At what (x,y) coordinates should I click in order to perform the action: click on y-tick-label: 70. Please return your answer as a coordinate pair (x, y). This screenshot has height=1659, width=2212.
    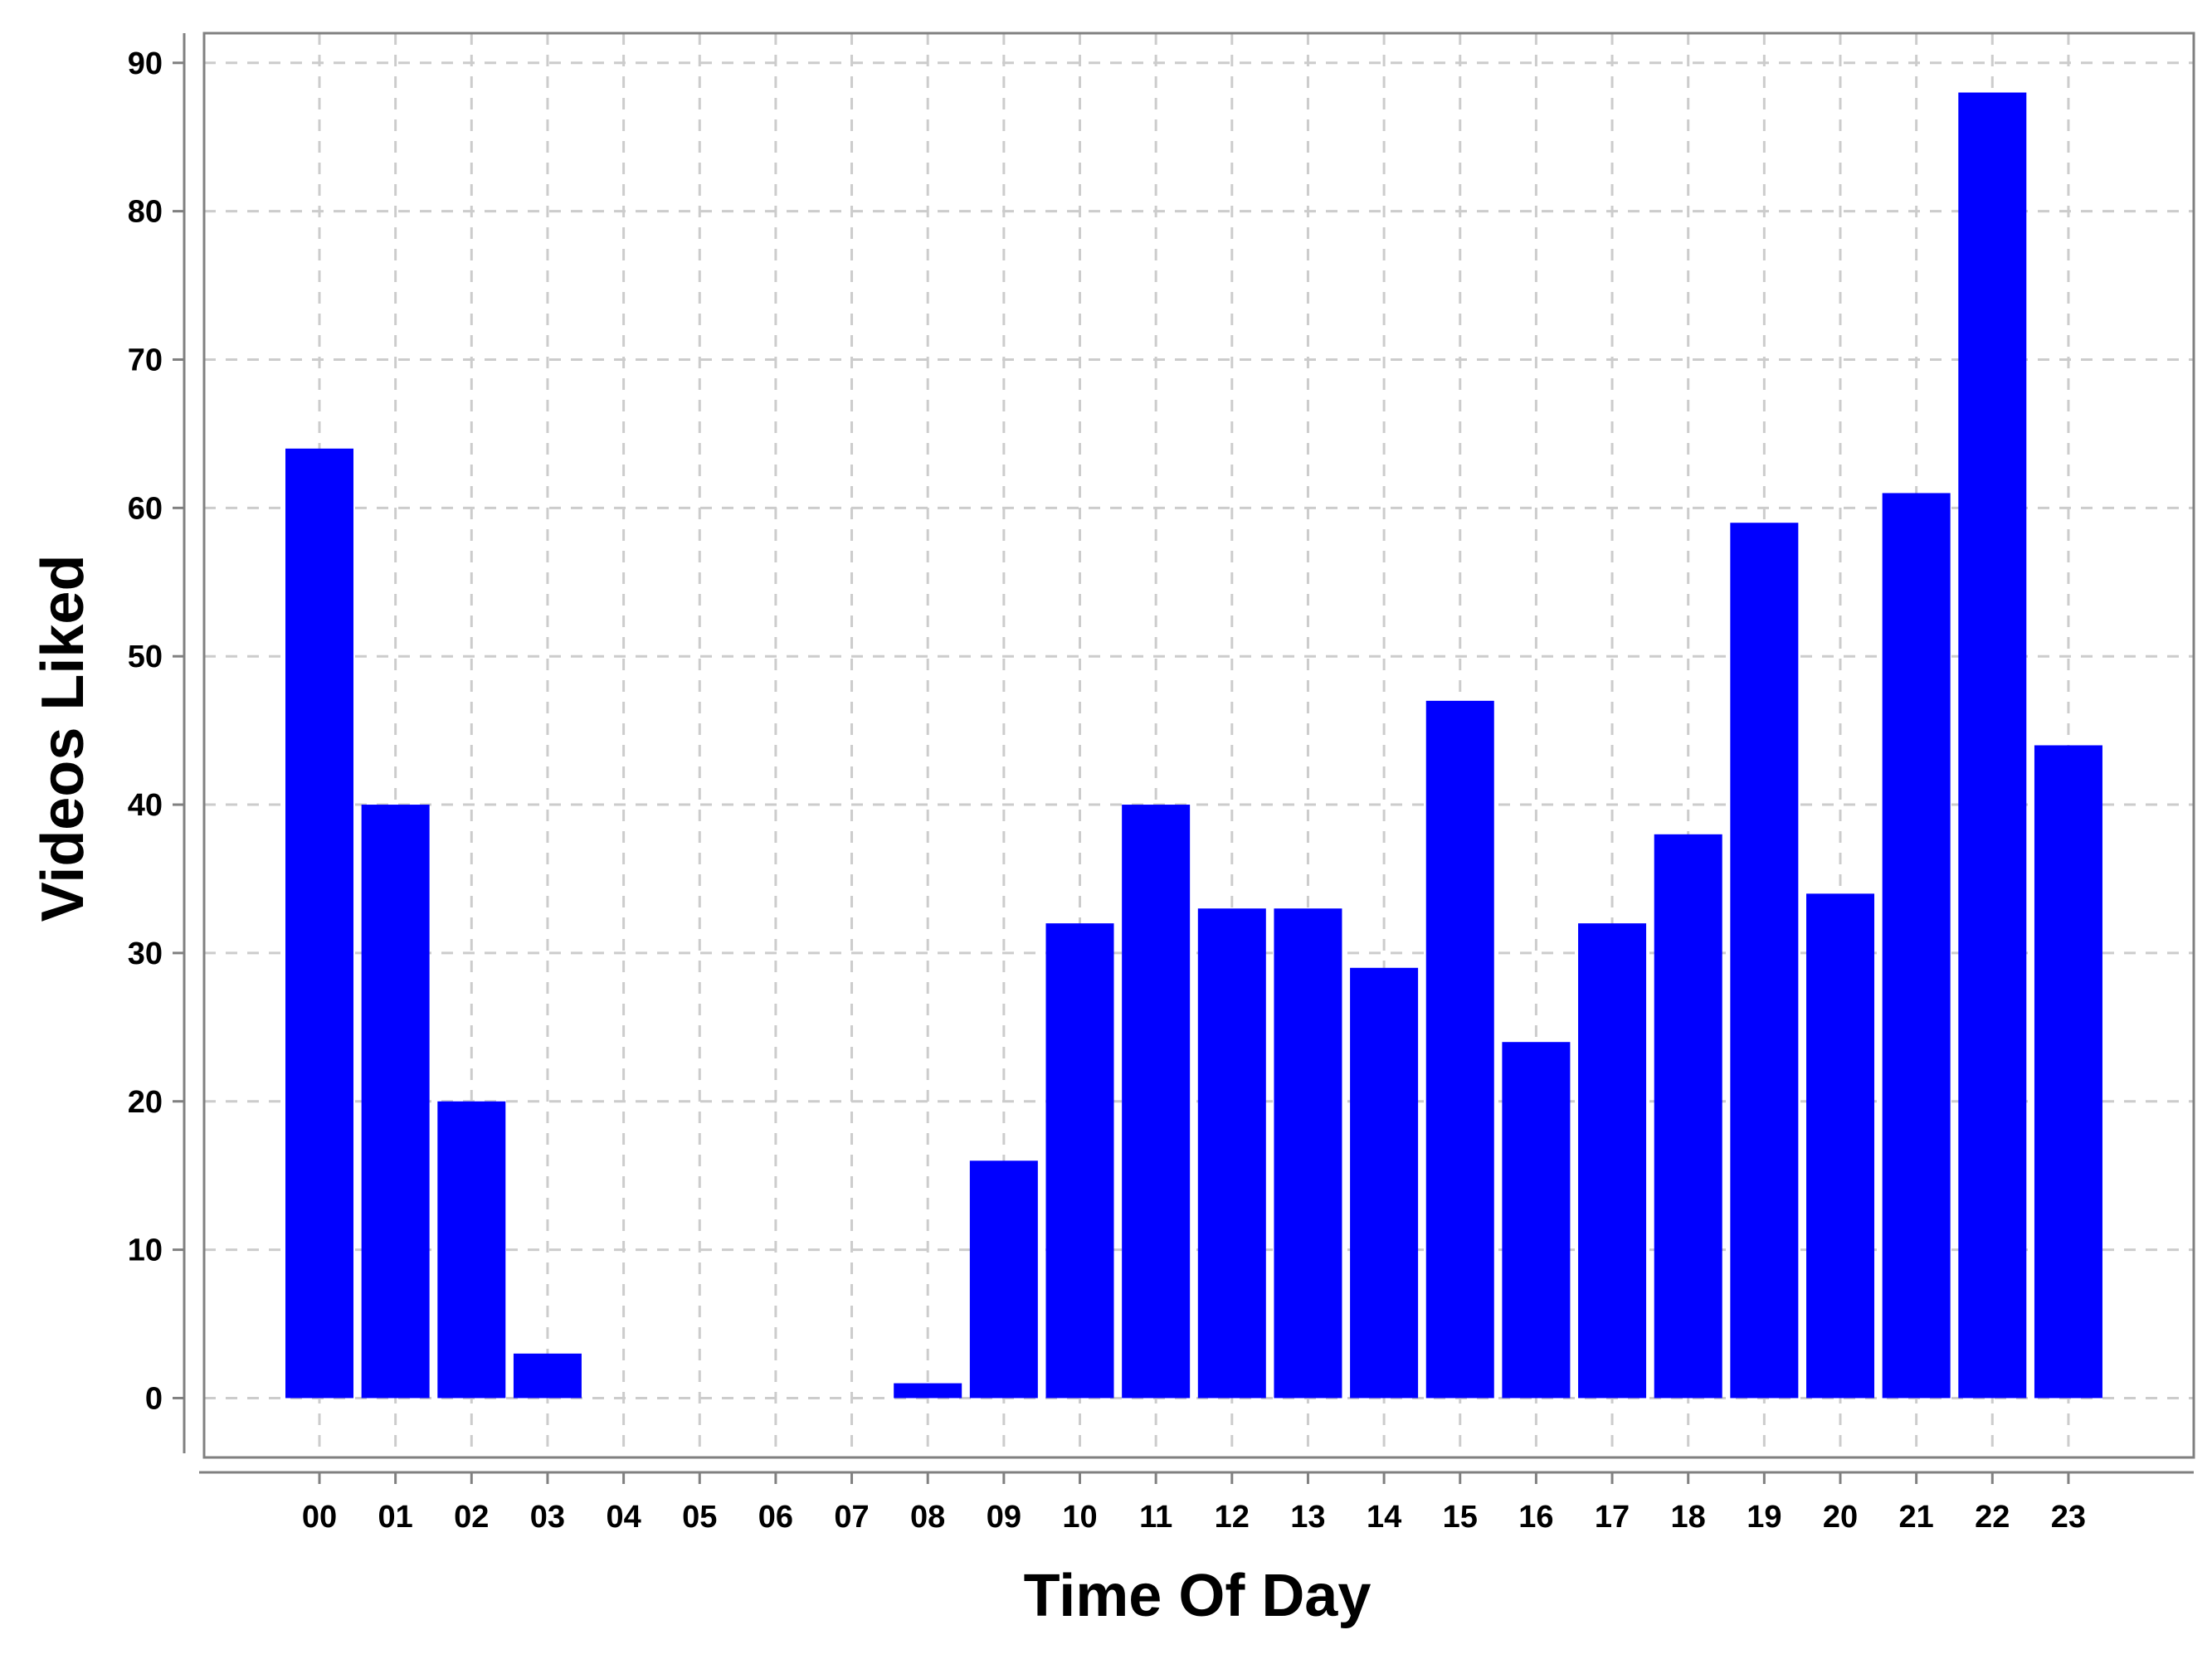
    Looking at the image, I should click on (145, 360).